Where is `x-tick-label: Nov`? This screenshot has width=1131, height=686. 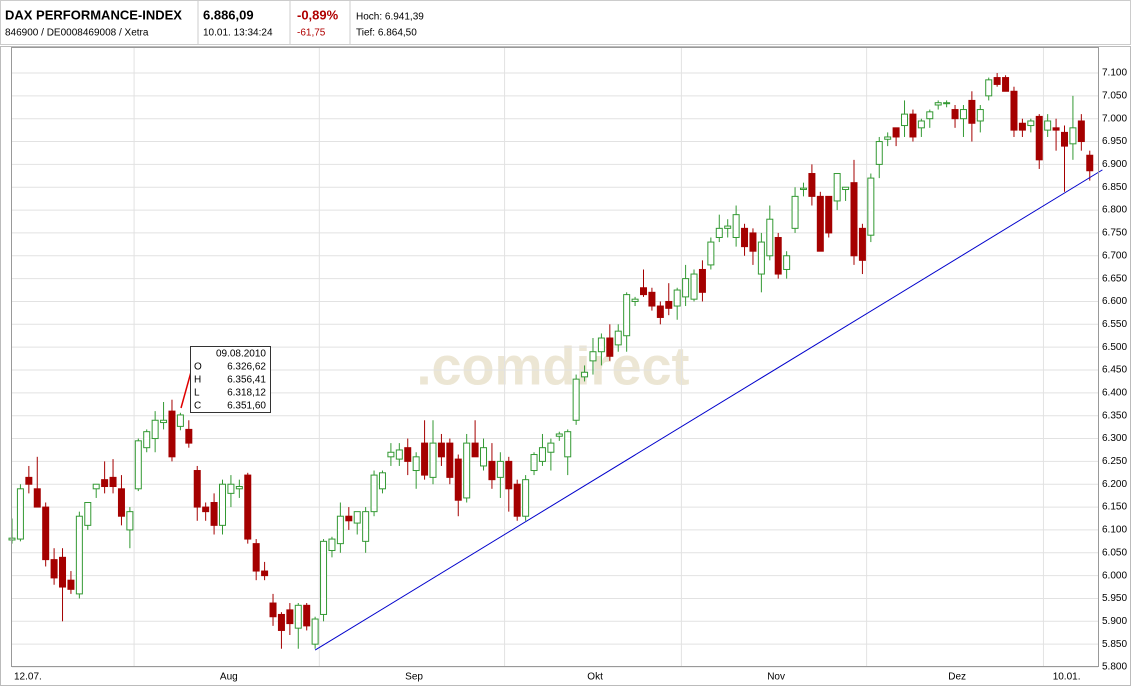
x-tick-label: Nov is located at coordinates (776, 677).